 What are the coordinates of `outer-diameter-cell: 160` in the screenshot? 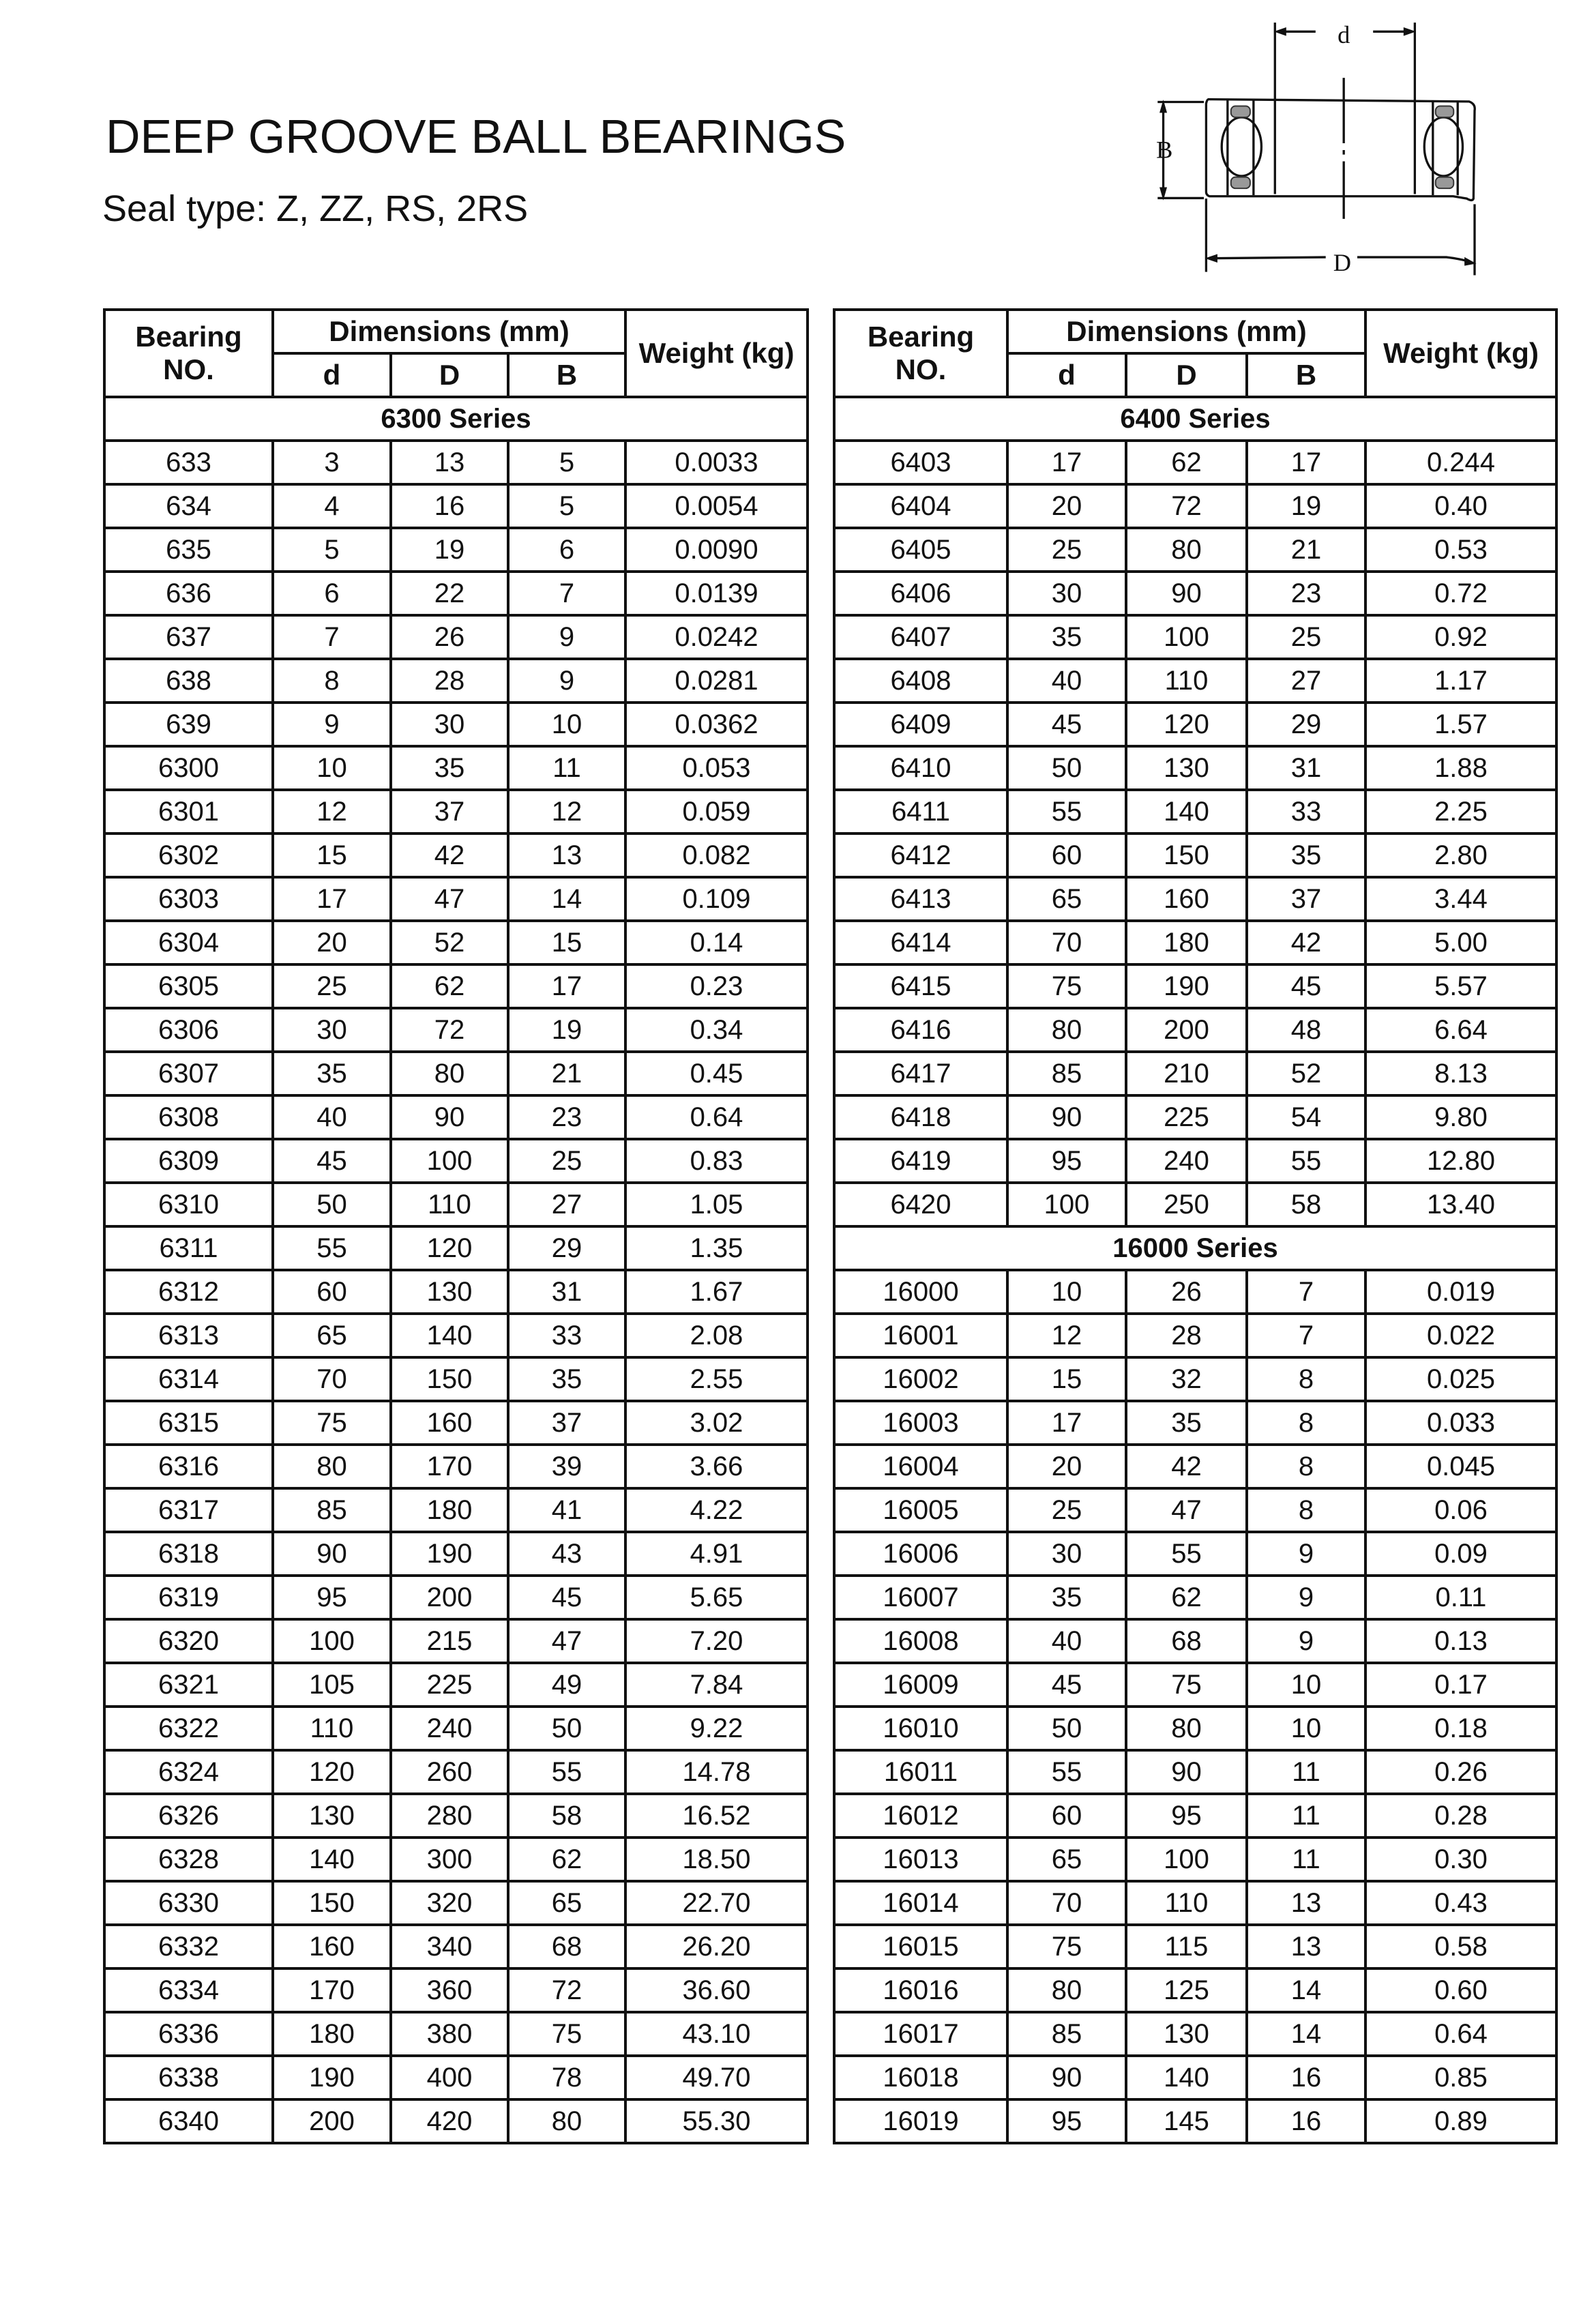 It's located at (449, 1423).